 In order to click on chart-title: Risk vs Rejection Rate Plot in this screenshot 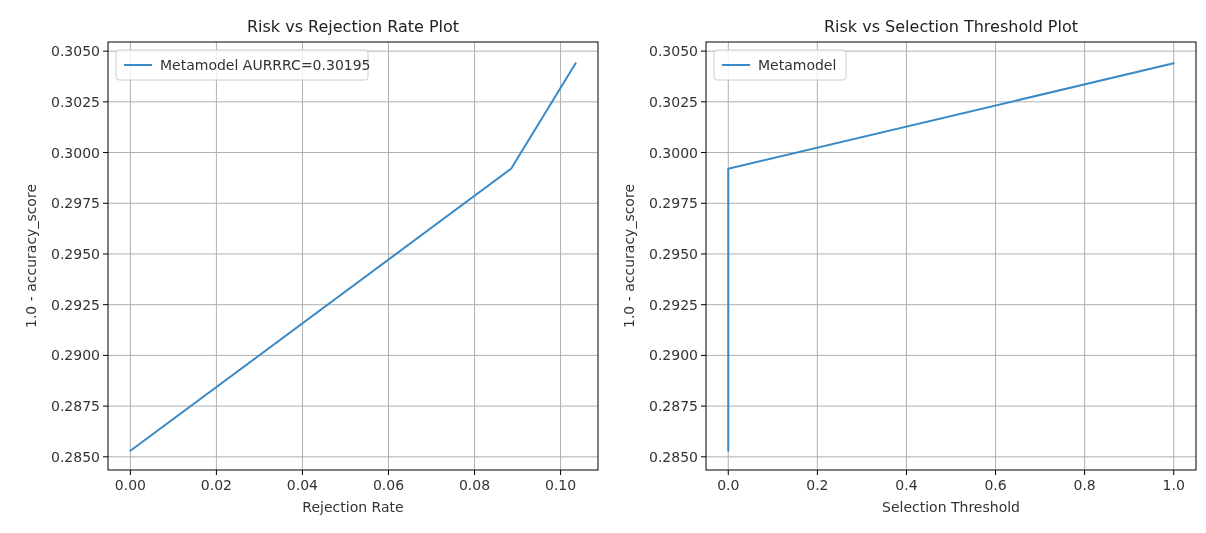, I will do `click(353, 26)`.